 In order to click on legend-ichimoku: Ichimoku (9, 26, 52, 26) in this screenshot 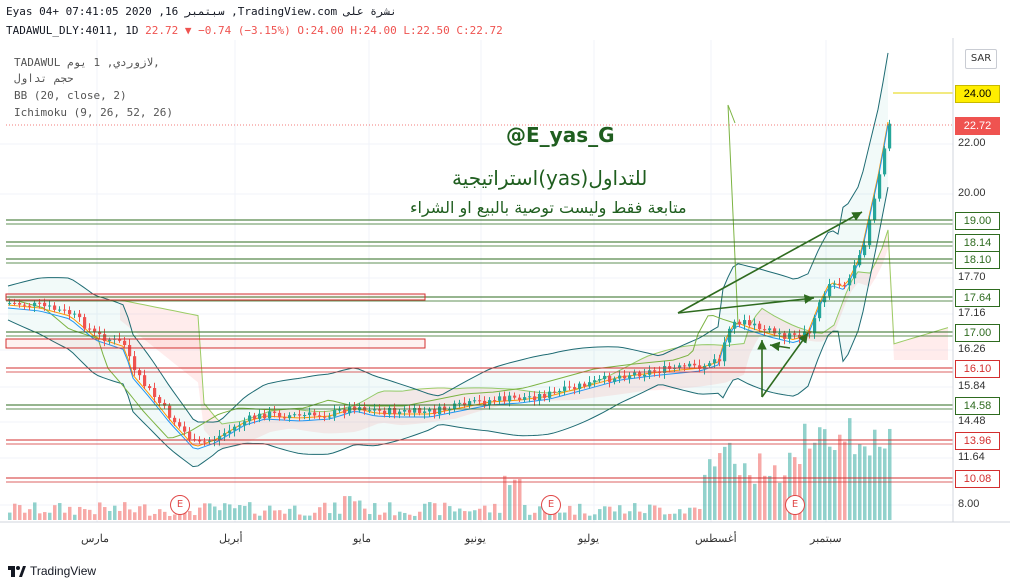, I will do `click(93, 112)`.